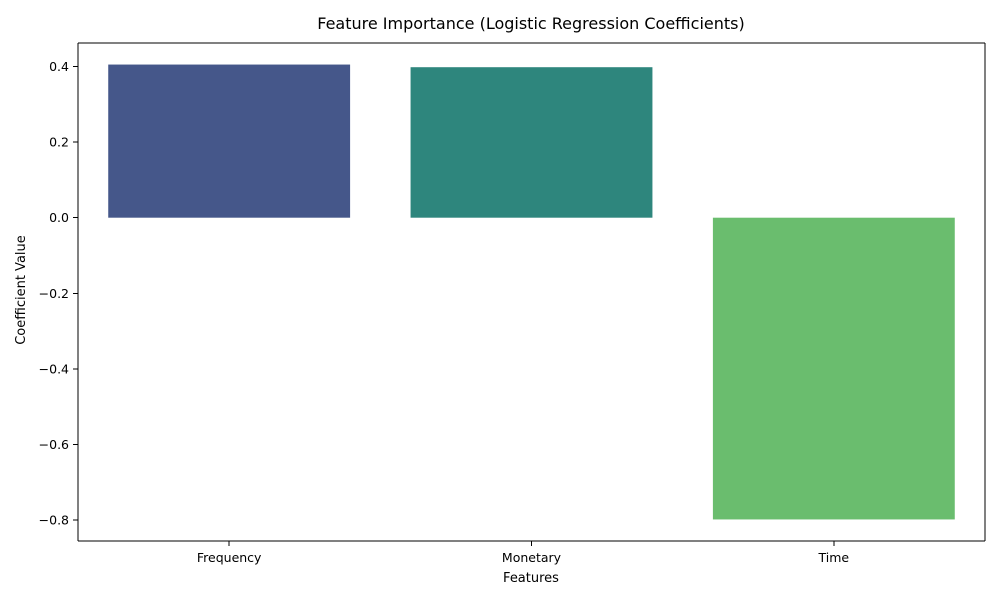 This screenshot has height=604, width=1000. What do you see at coordinates (229, 141) in the screenshot?
I see `bar-frequency` at bounding box center [229, 141].